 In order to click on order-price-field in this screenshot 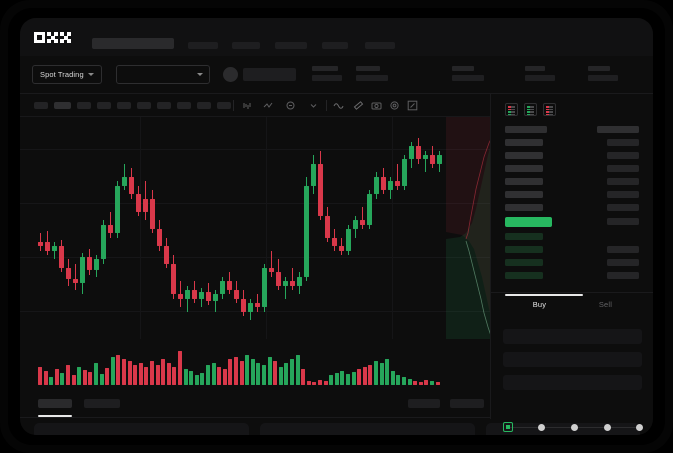, I will do `click(572, 336)`.